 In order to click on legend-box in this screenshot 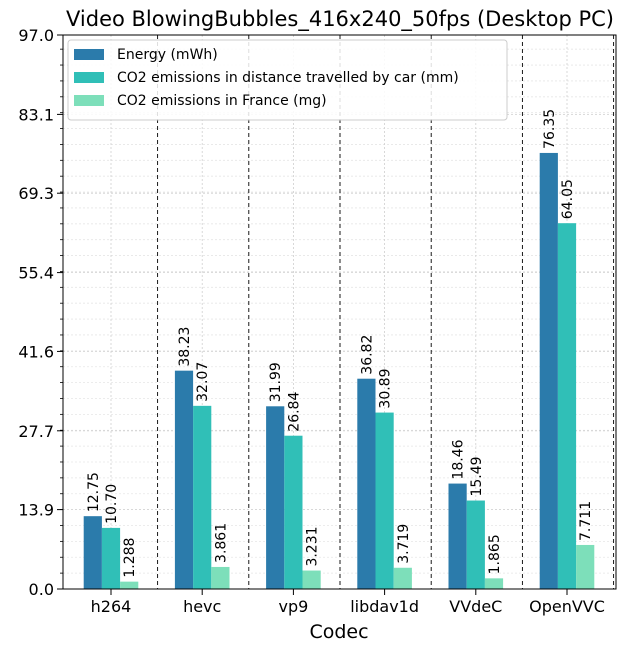, I will do `click(287, 80)`.